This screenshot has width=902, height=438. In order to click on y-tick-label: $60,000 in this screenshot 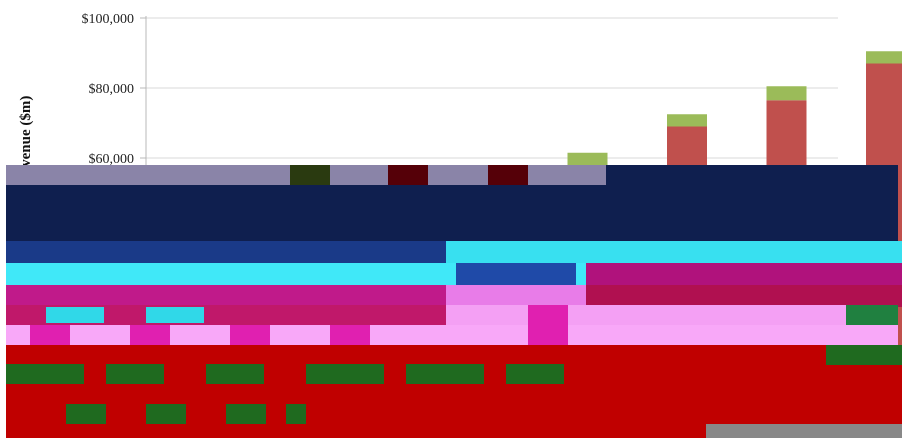, I will do `click(112, 159)`.